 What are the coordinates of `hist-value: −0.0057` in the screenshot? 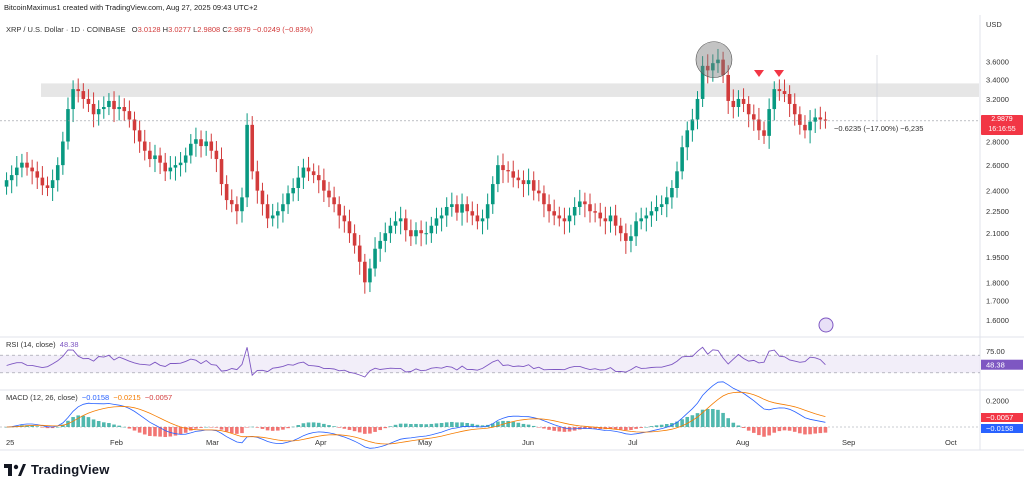 It's located at (158, 397).